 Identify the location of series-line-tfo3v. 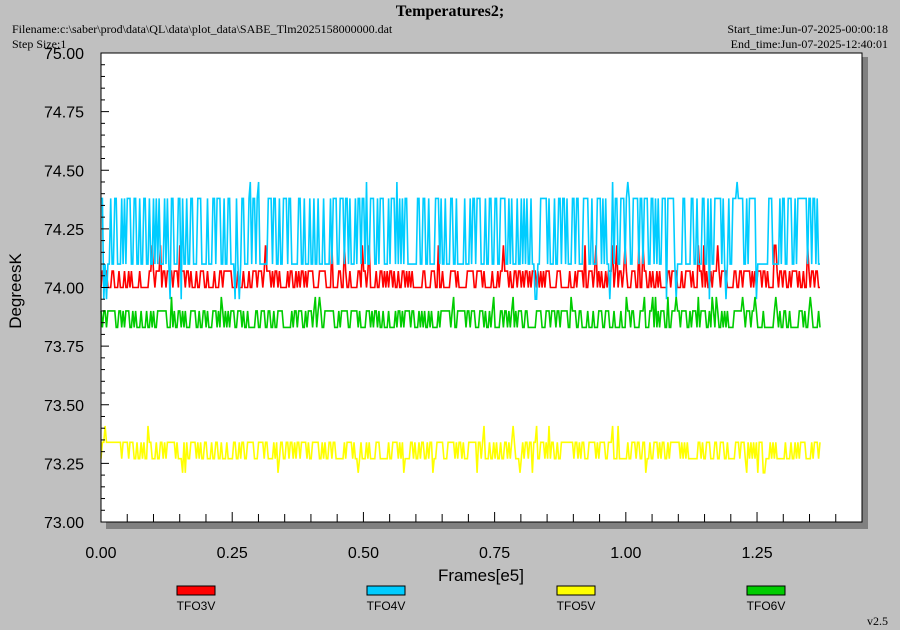
(460, 266).